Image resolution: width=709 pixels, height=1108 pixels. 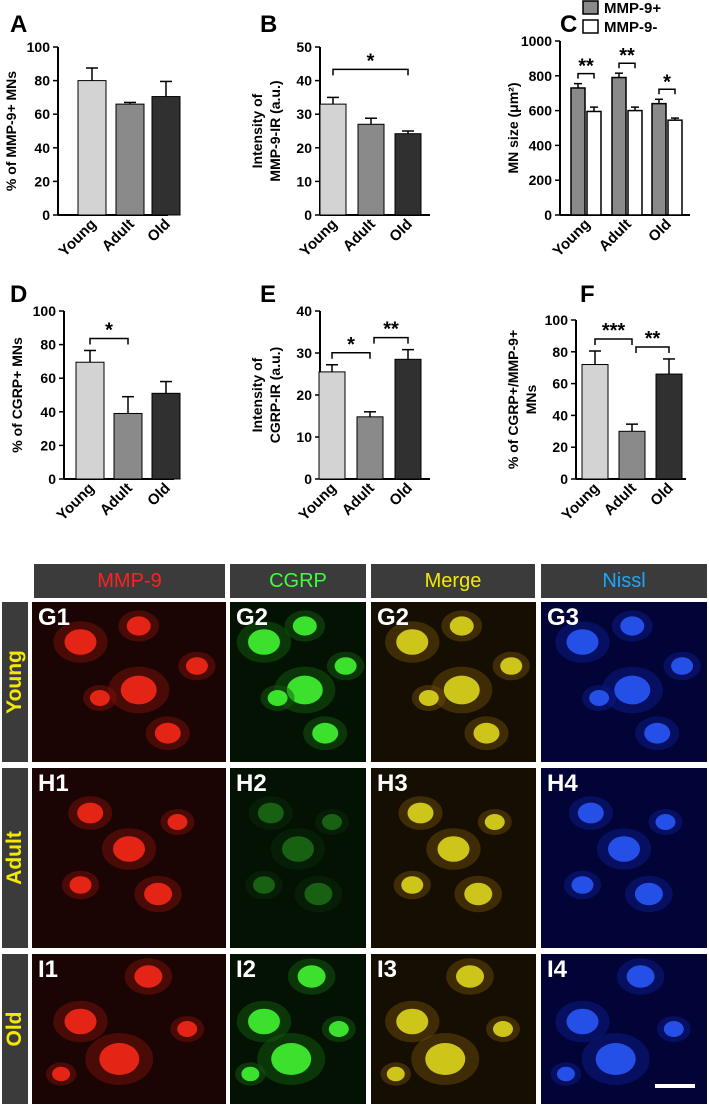 I want to click on micrograph-panel-label: I1, so click(x=48, y=969).